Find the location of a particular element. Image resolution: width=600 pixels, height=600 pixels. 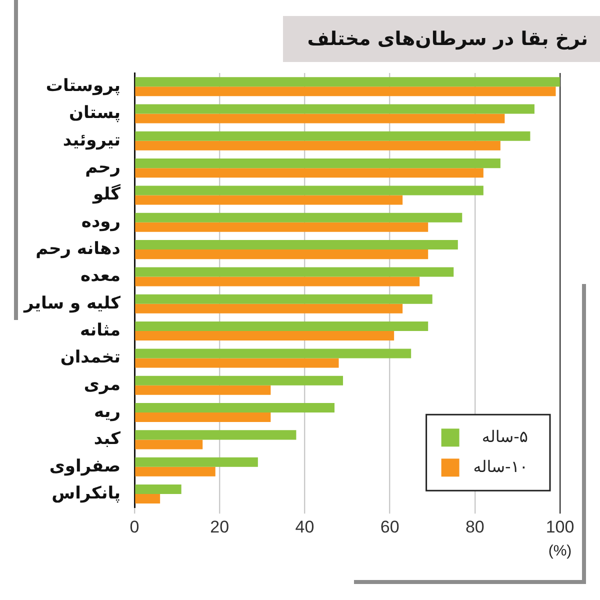

x-tick-label: 60 is located at coordinates (390, 526).